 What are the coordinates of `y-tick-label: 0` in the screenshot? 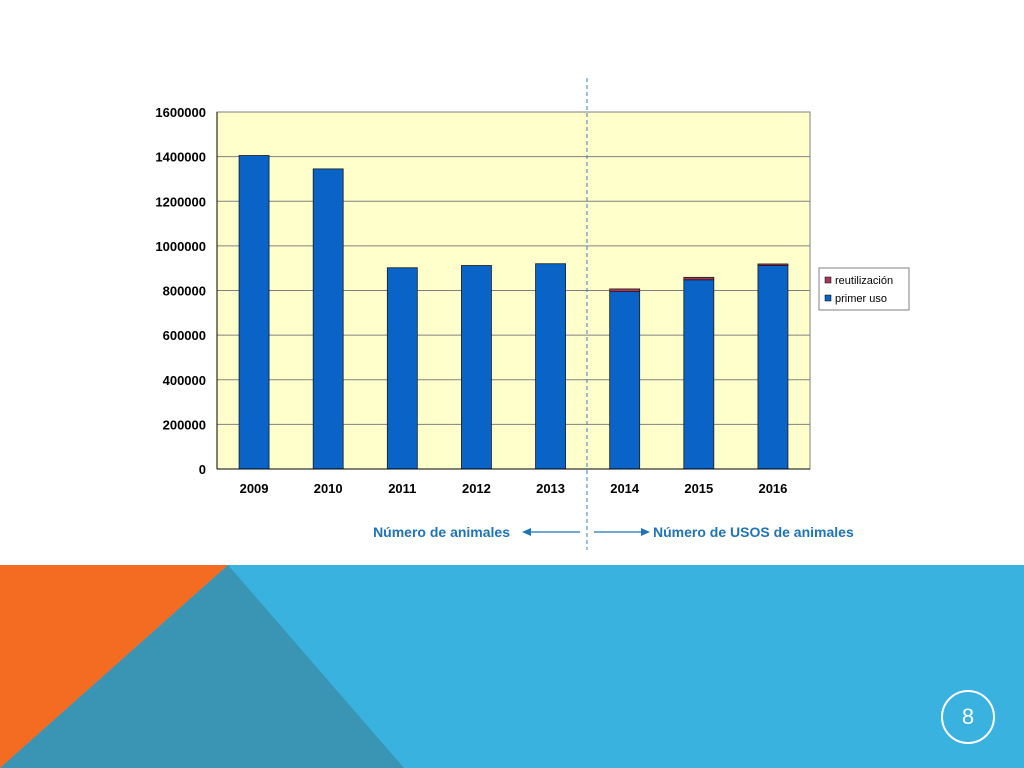 It's located at (202, 469).